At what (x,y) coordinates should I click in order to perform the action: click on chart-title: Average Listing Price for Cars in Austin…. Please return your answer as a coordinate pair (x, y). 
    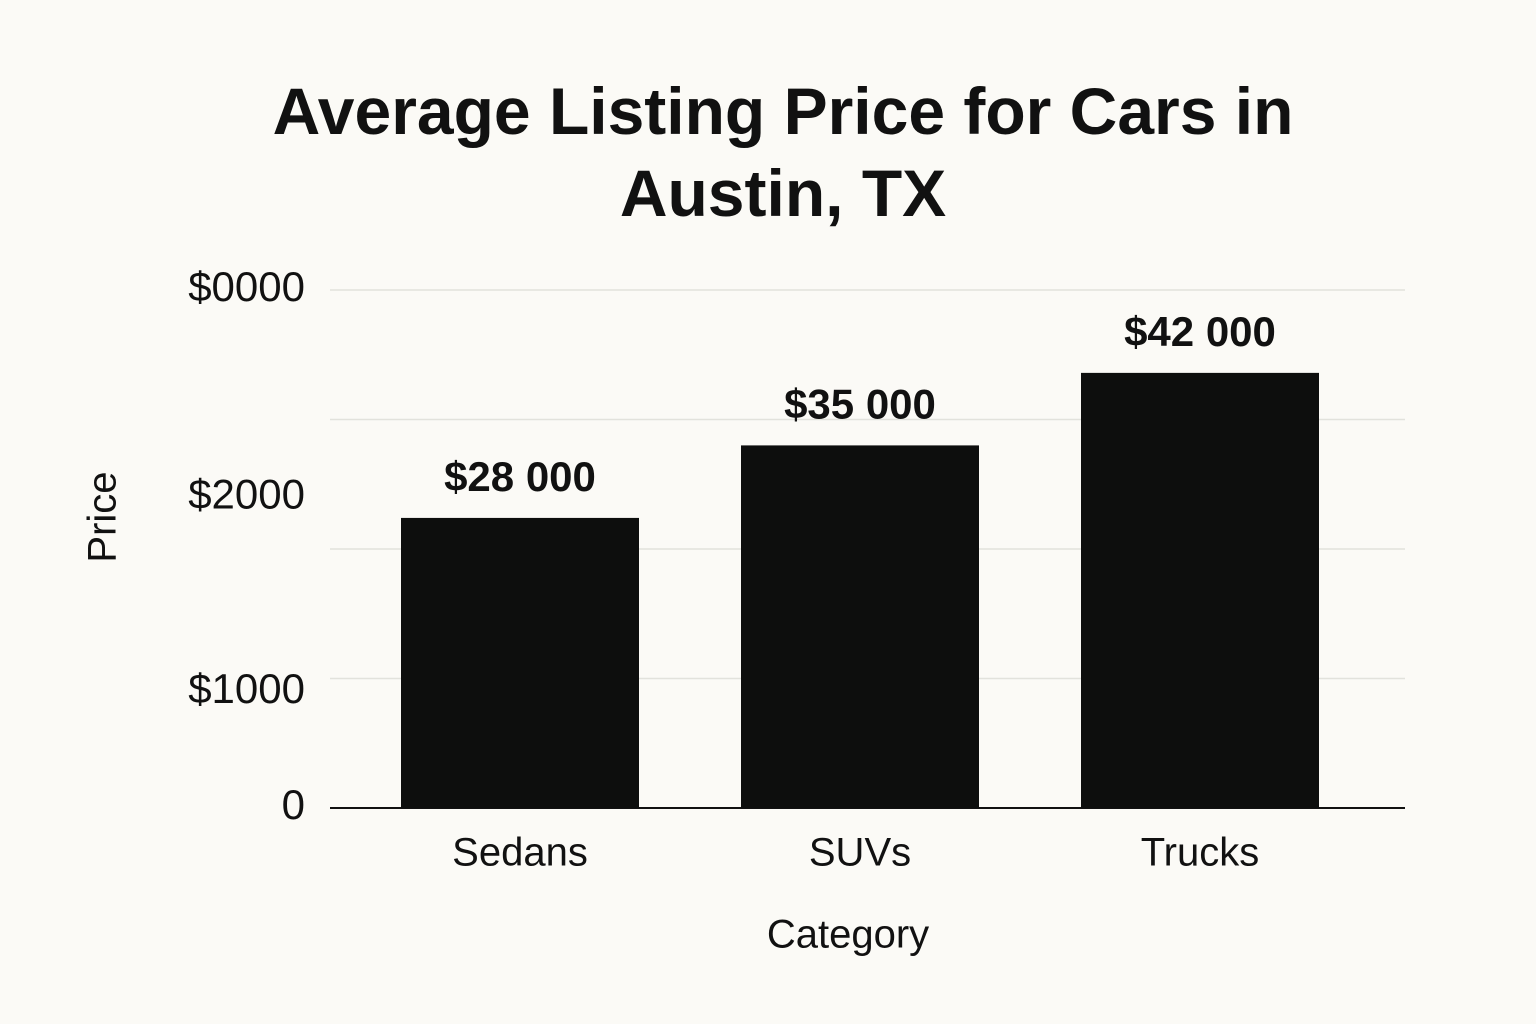
    Looking at the image, I should click on (783, 152).